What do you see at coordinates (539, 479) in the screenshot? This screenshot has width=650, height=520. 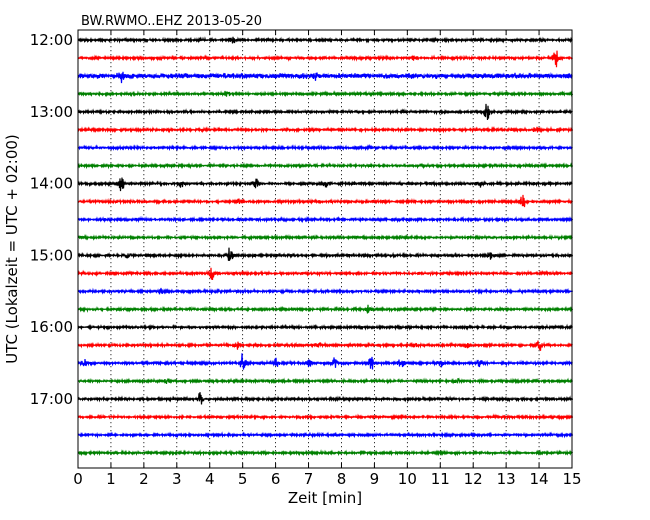 I see `x-tick-label: 14` at bounding box center [539, 479].